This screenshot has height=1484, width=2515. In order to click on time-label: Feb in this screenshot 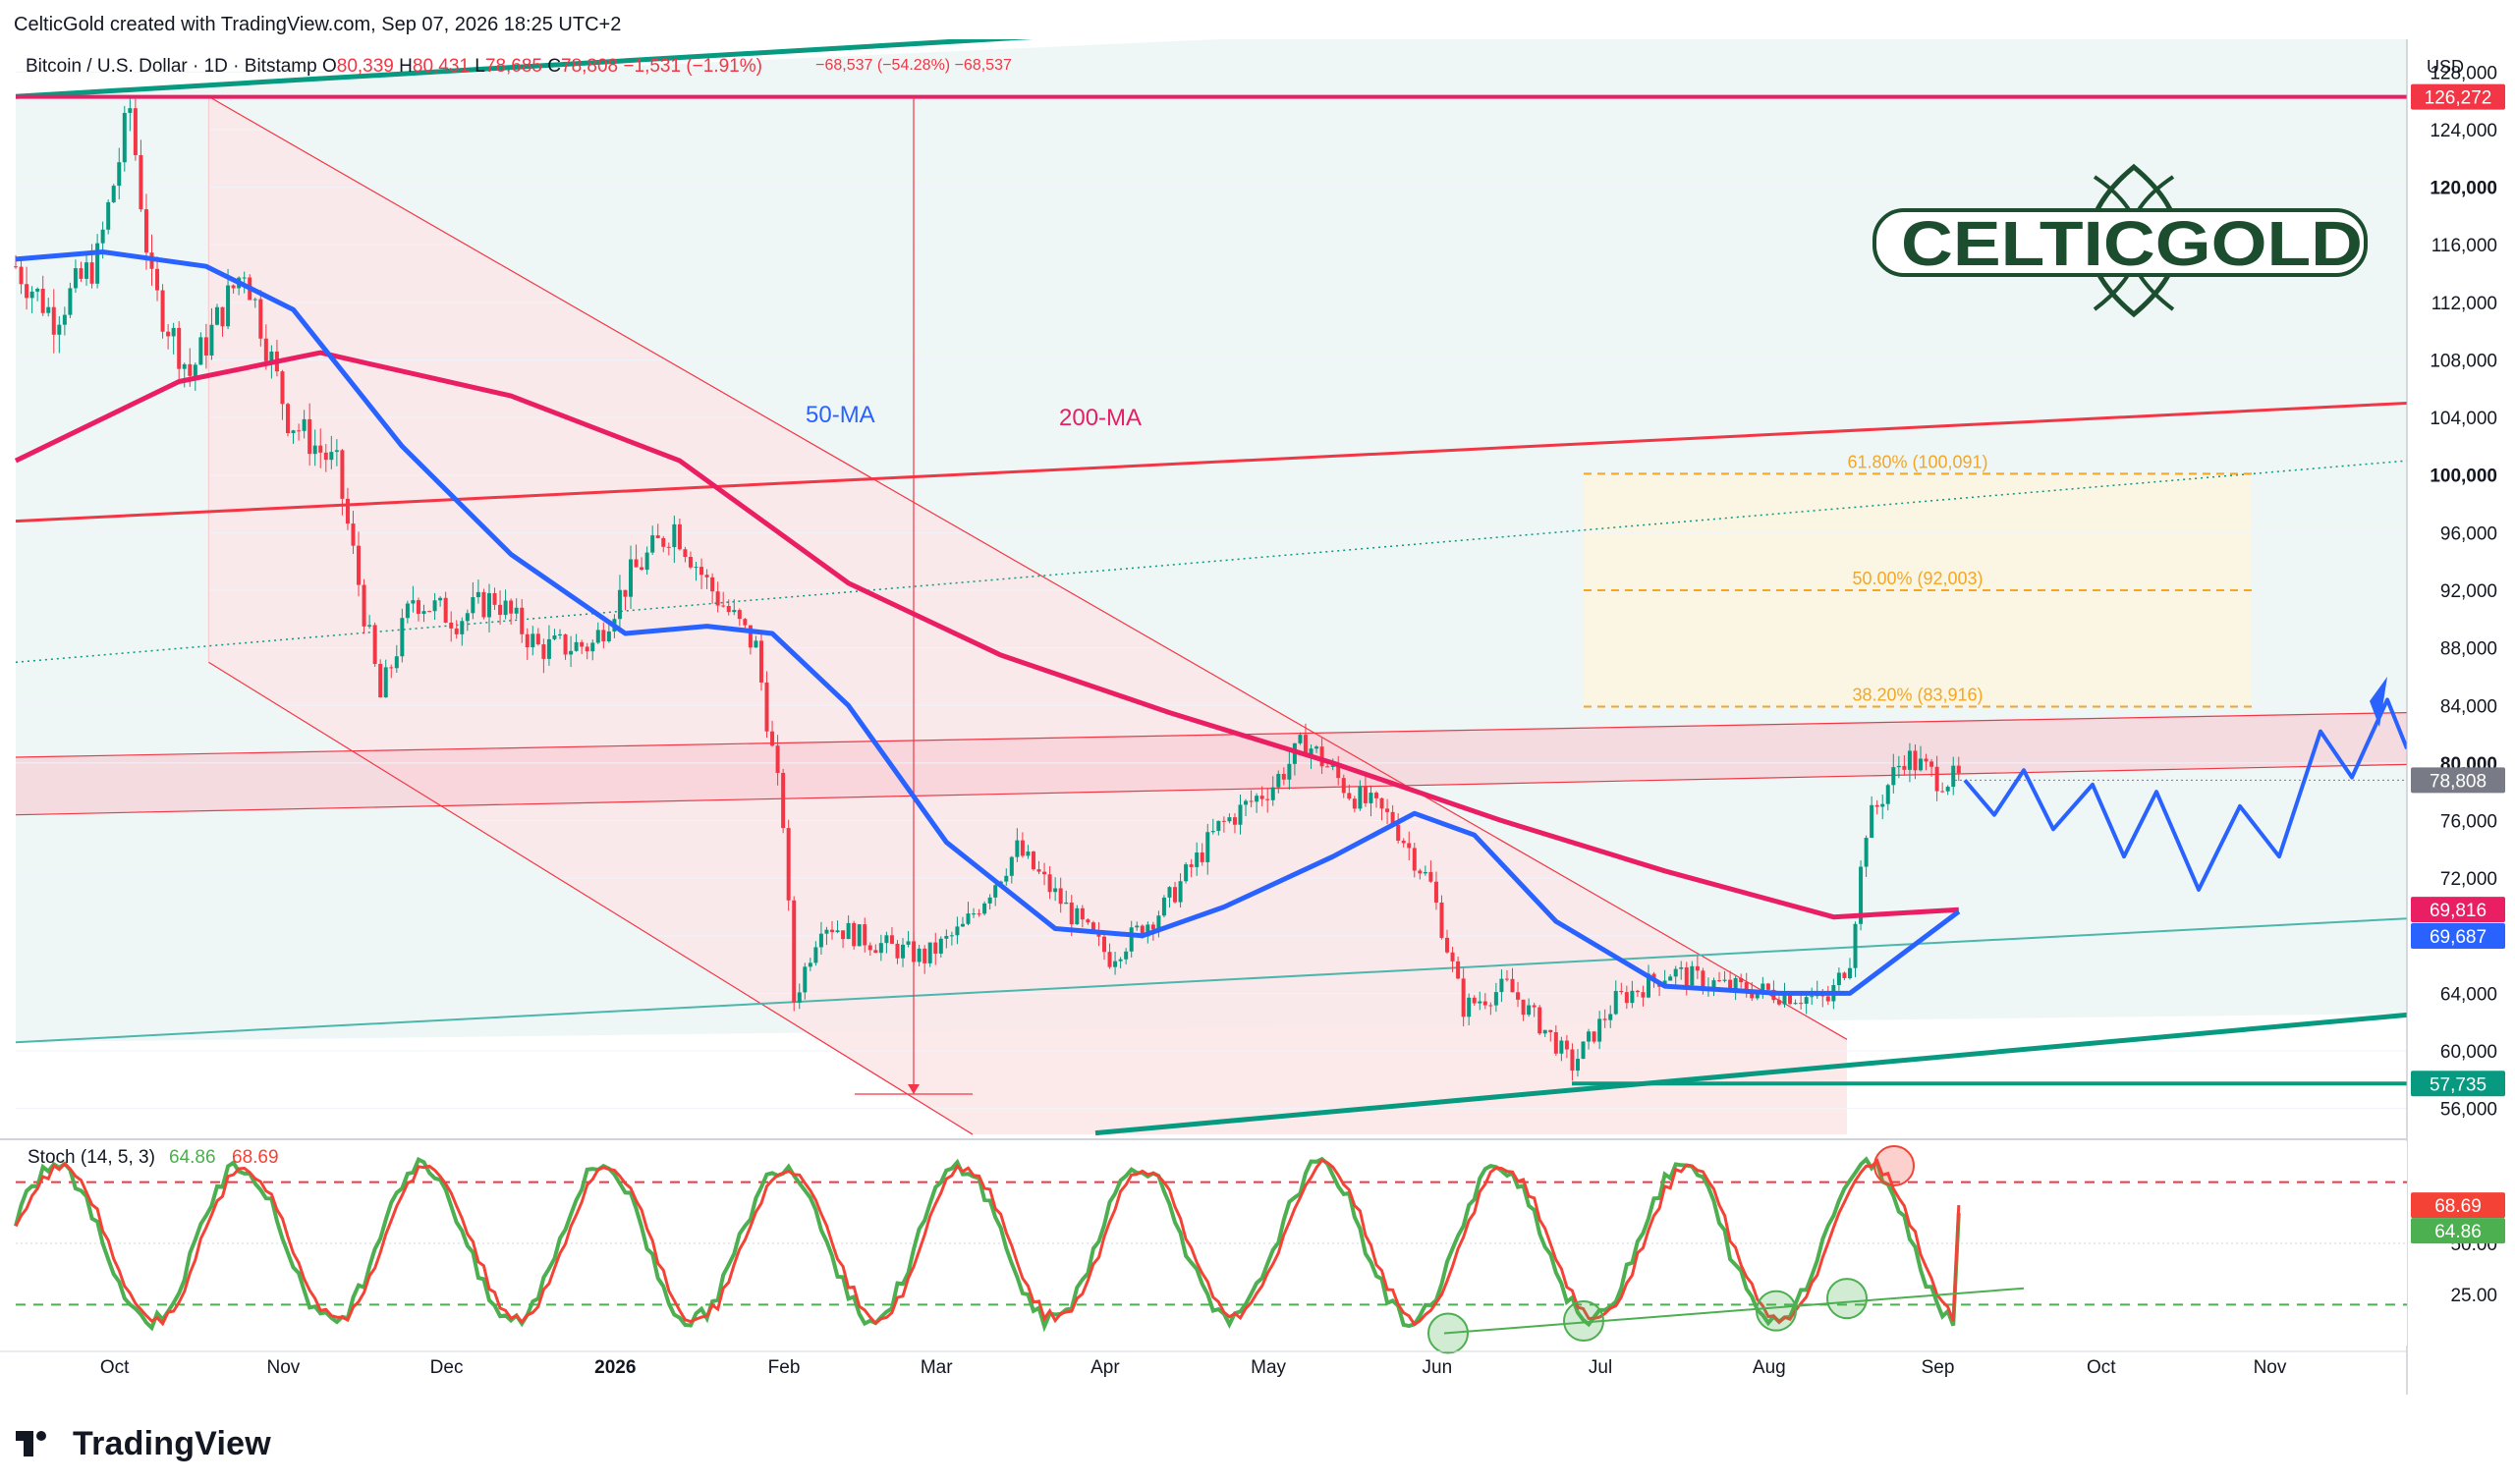, I will do `click(784, 1367)`.